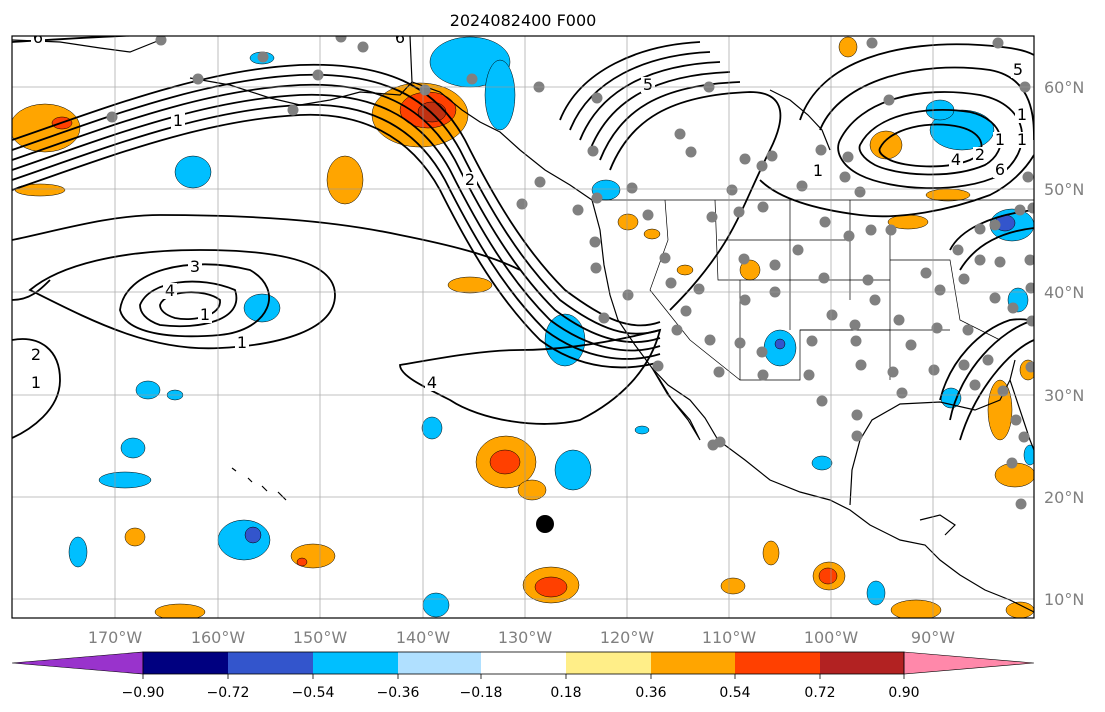 The height and width of the screenshot is (712, 1105). Describe the element at coordinates (1064, 87) in the screenshot. I see `lat-tick-label: 60°N` at that location.